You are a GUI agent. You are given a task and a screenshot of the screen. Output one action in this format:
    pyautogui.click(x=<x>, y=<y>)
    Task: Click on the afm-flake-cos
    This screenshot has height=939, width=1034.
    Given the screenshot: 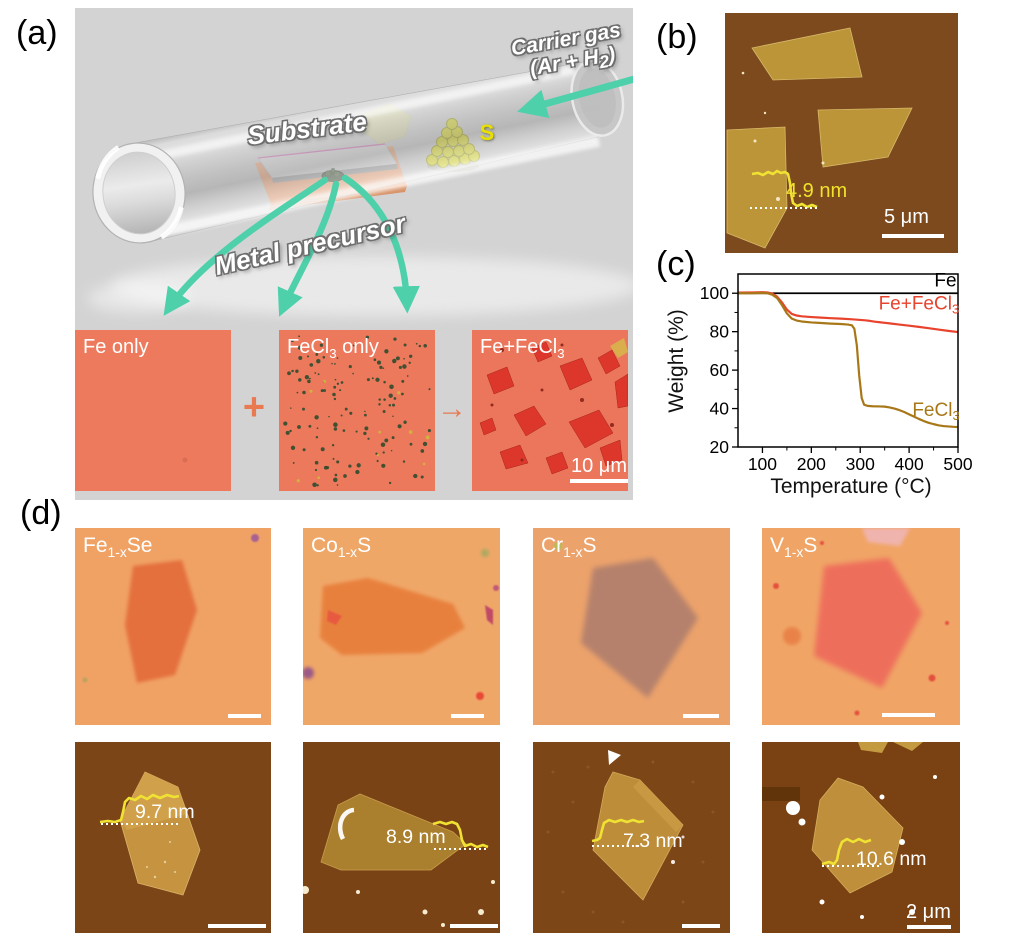 What is the action you would take?
    pyautogui.click(x=393, y=832)
    